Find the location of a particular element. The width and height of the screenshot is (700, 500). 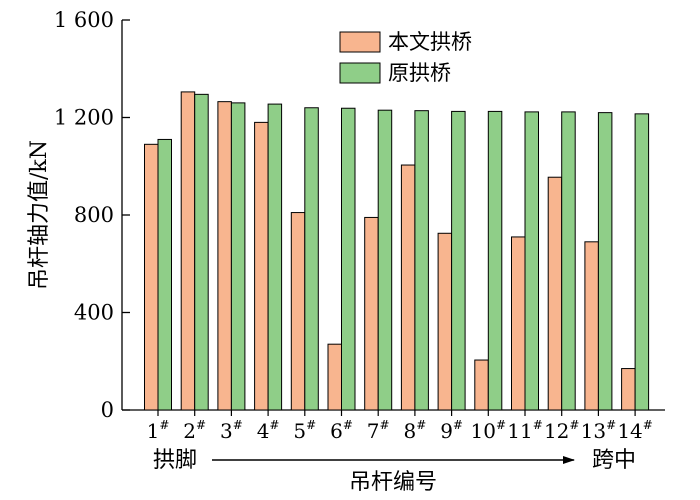

x-tick-label-11: 11# is located at coordinates (525, 430).